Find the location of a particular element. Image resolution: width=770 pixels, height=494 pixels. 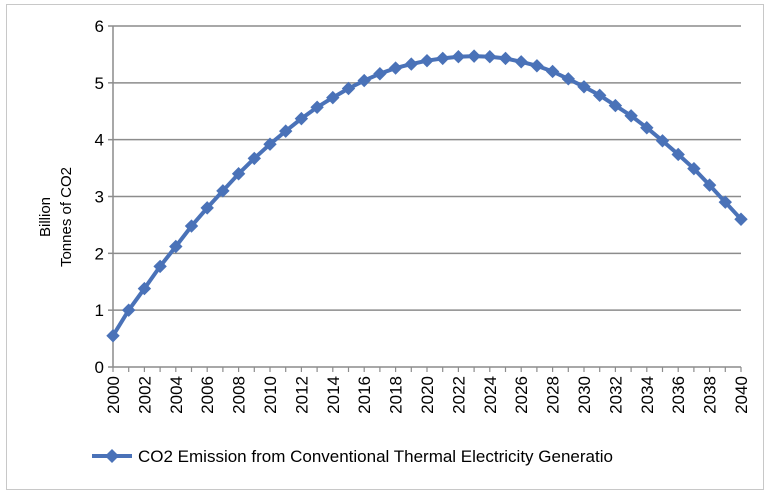

y-tick-label: 4 is located at coordinates (99, 140).